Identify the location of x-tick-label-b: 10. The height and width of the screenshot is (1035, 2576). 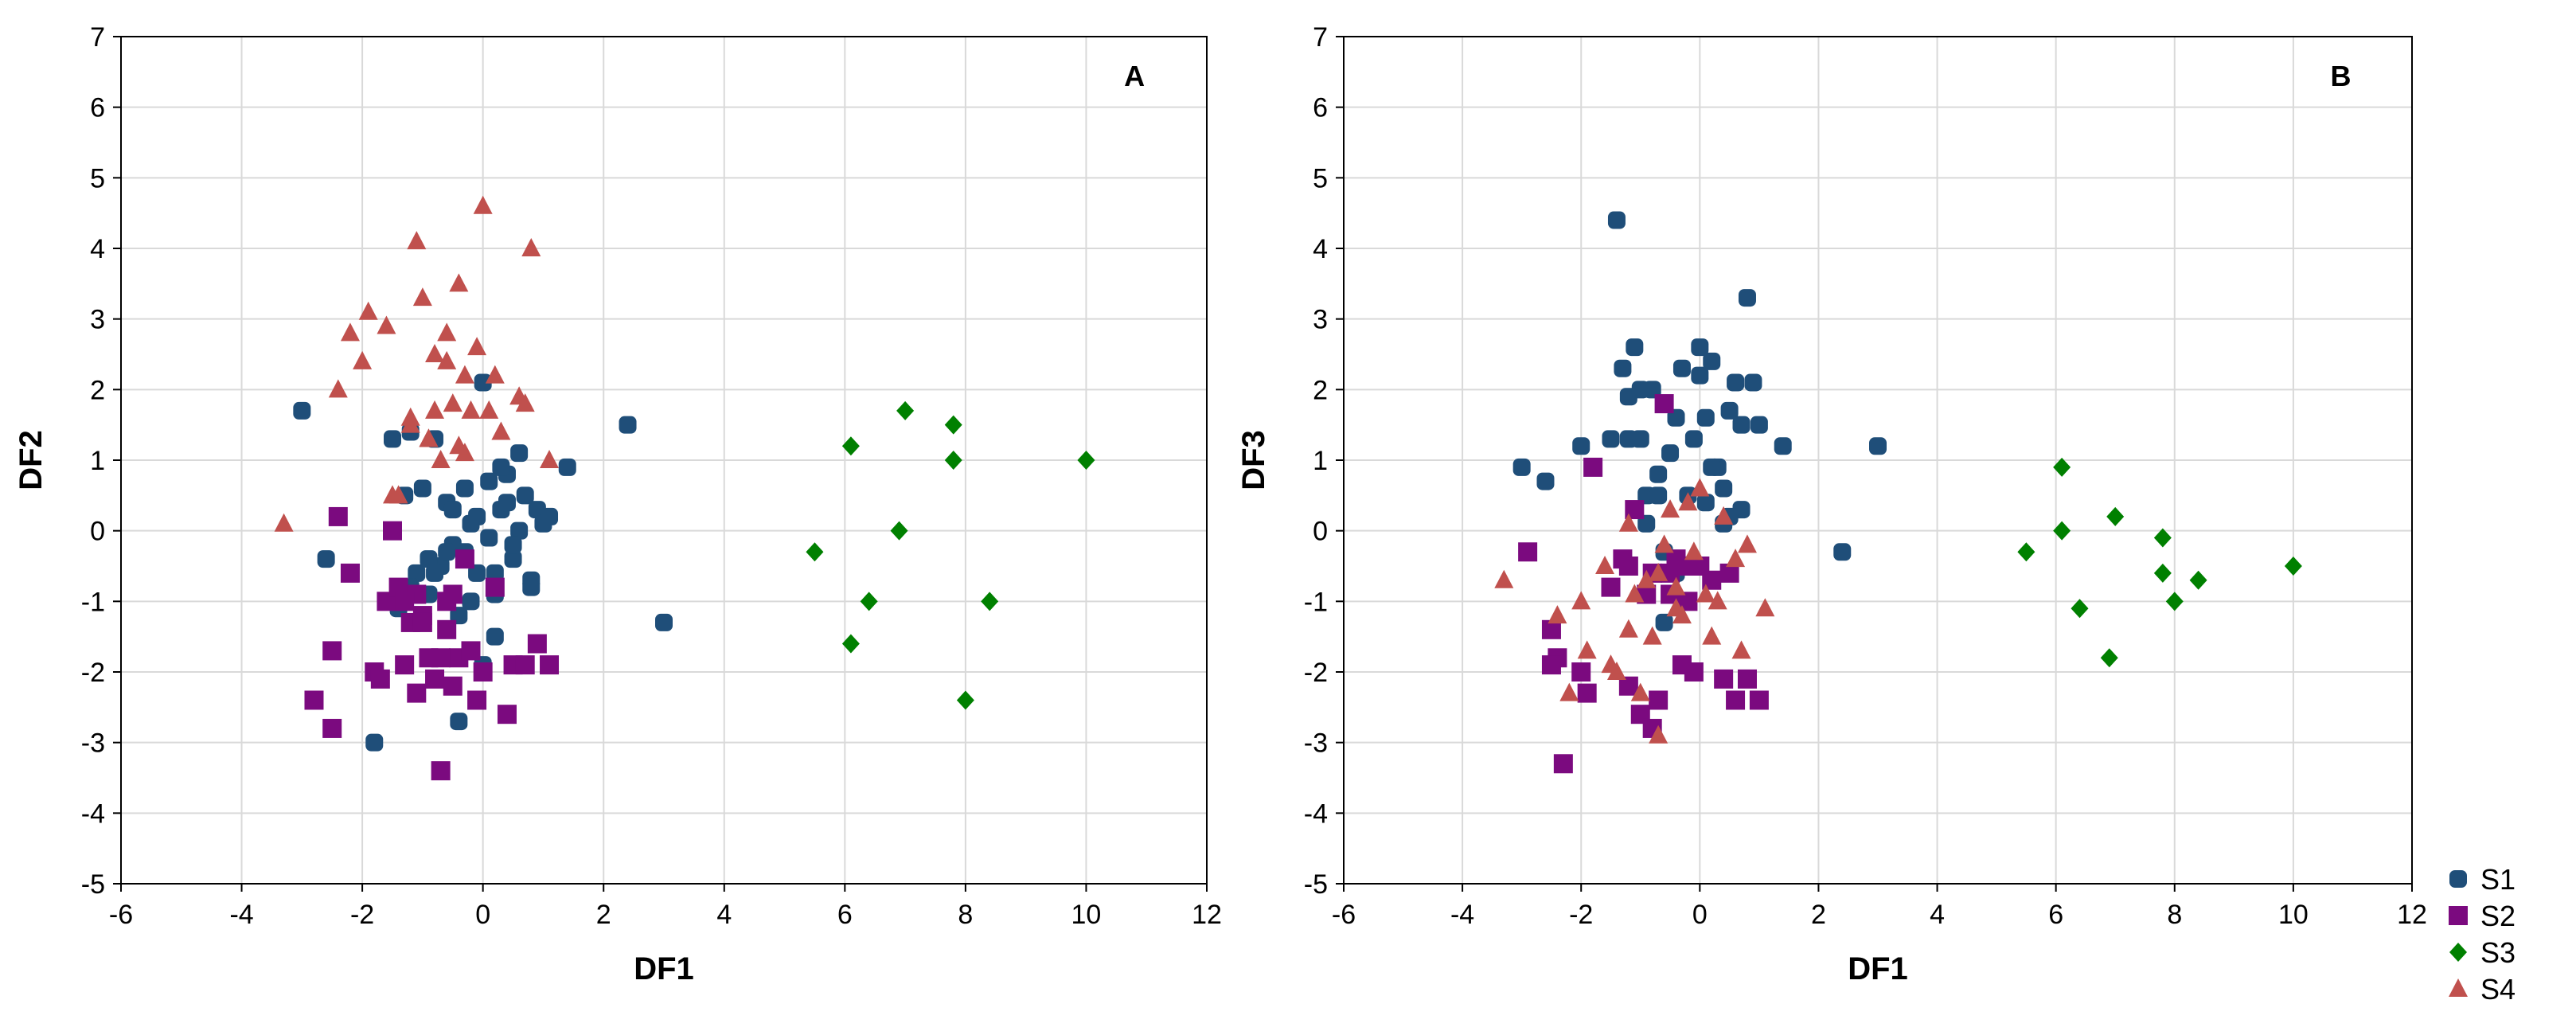
(2293, 915).